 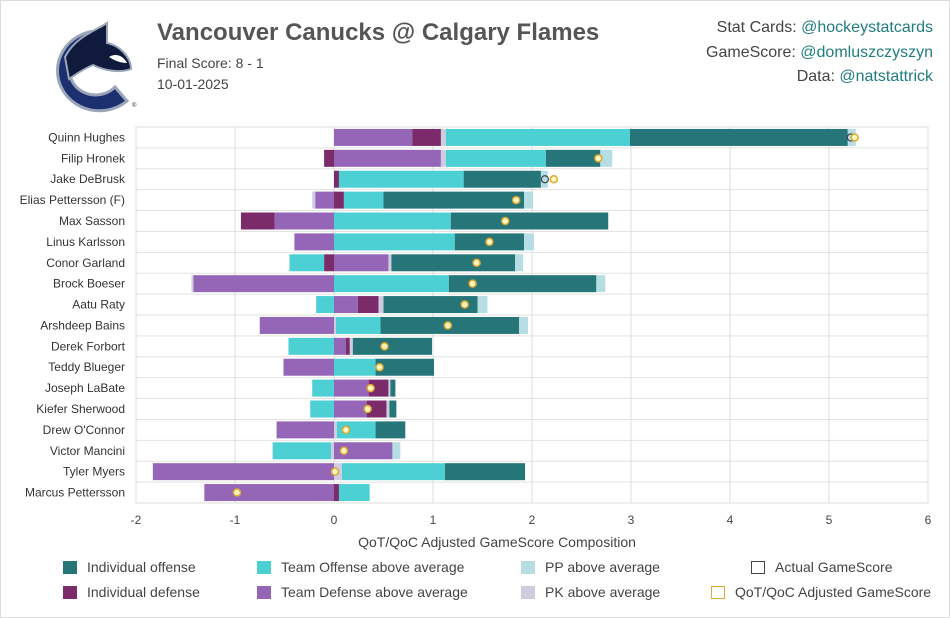 What do you see at coordinates (631, 520) in the screenshot?
I see `x-tick-label: 3` at bounding box center [631, 520].